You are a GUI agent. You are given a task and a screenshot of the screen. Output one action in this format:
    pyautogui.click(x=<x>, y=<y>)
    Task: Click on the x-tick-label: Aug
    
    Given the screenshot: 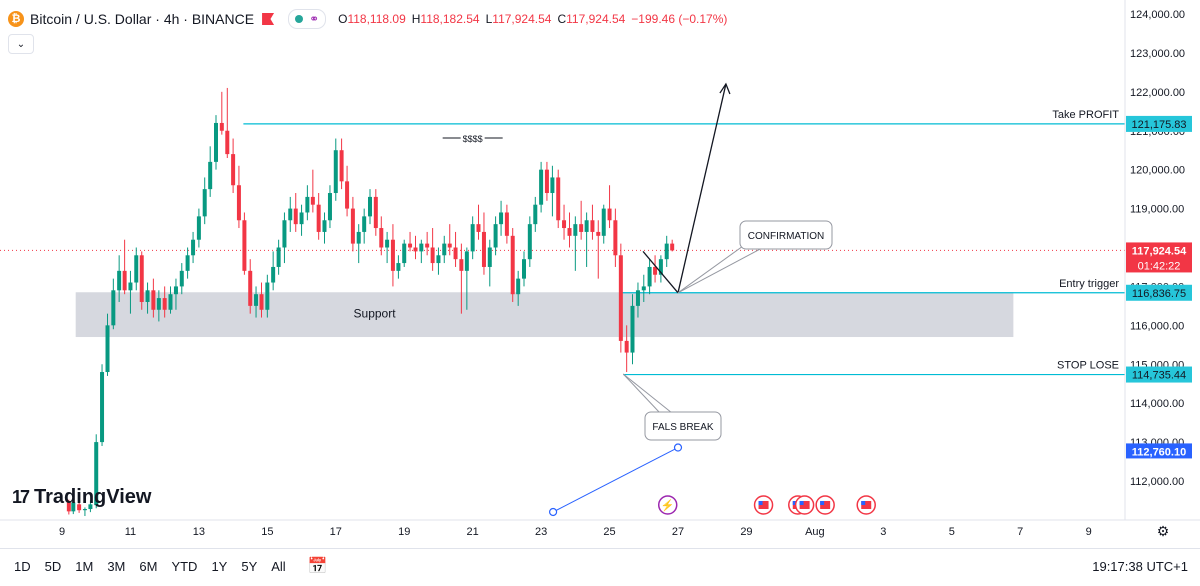 What is the action you would take?
    pyautogui.click(x=815, y=532)
    